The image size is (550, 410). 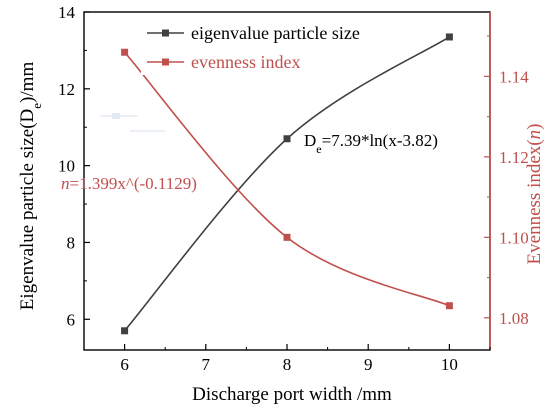 What do you see at coordinates (275, 33) in the screenshot?
I see `legend-label-size: eigenvalue particle size` at bounding box center [275, 33].